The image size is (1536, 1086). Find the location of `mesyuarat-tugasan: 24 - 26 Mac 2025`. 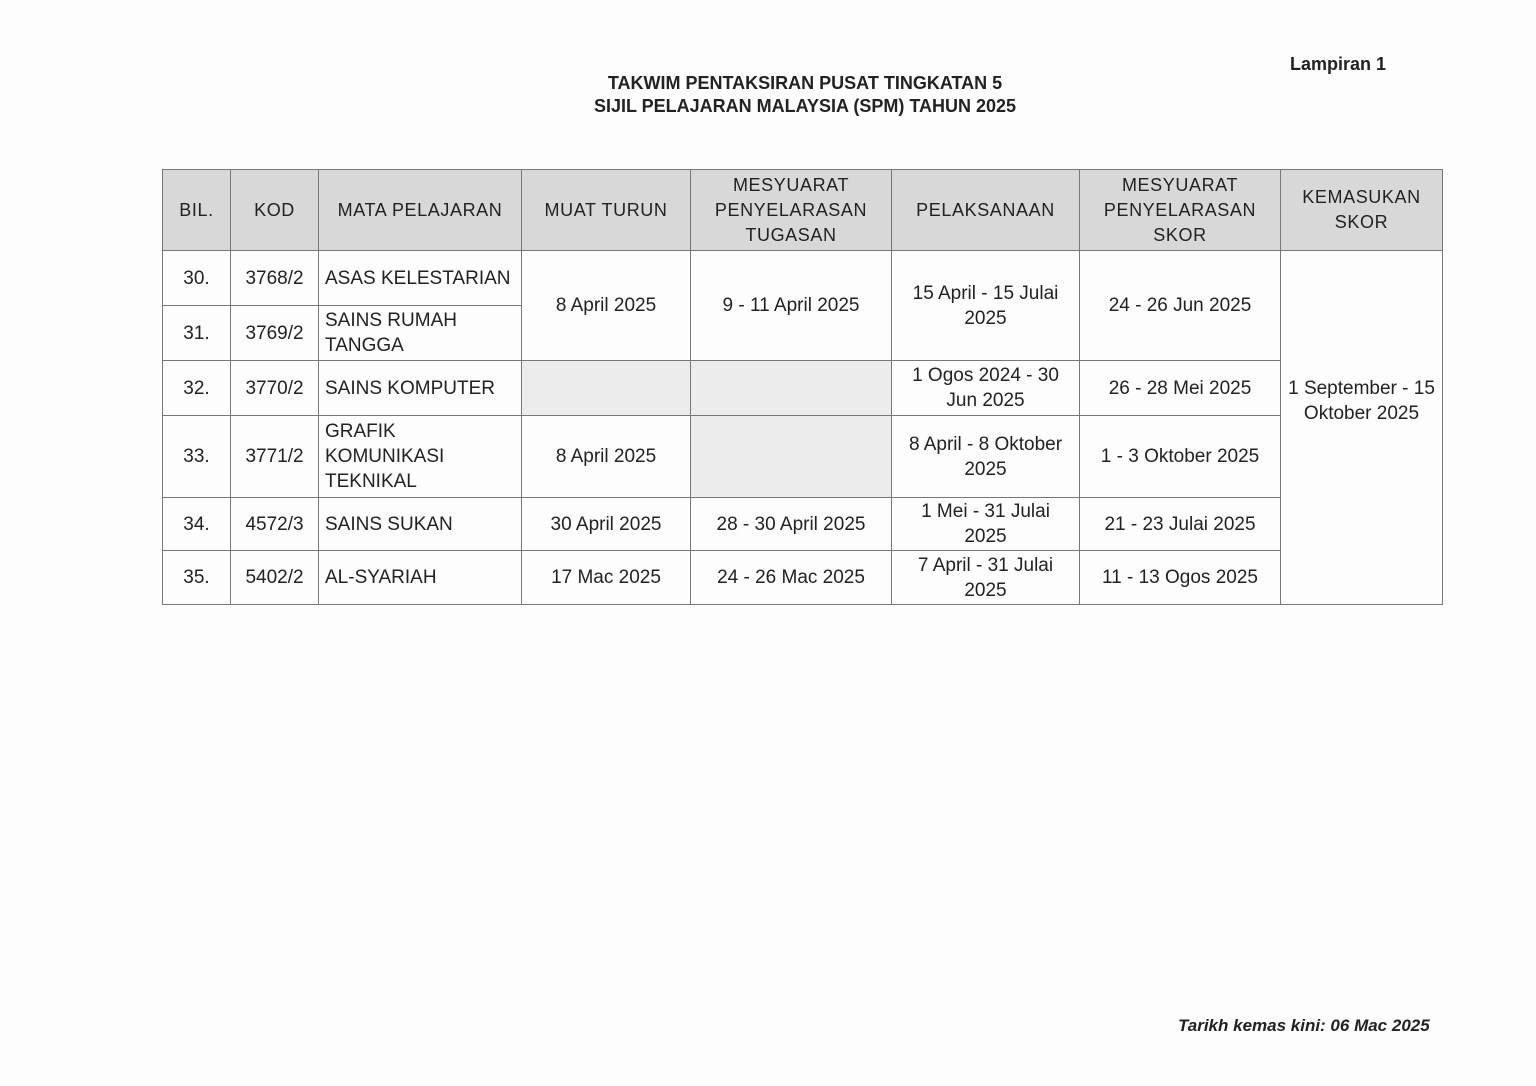

mesyuarat-tugasan: 24 - 26 Mac 2025 is located at coordinates (791, 577).